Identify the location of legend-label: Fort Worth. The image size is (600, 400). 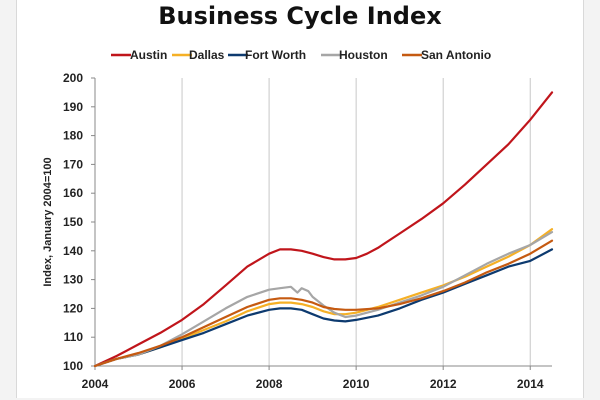
(275, 55).